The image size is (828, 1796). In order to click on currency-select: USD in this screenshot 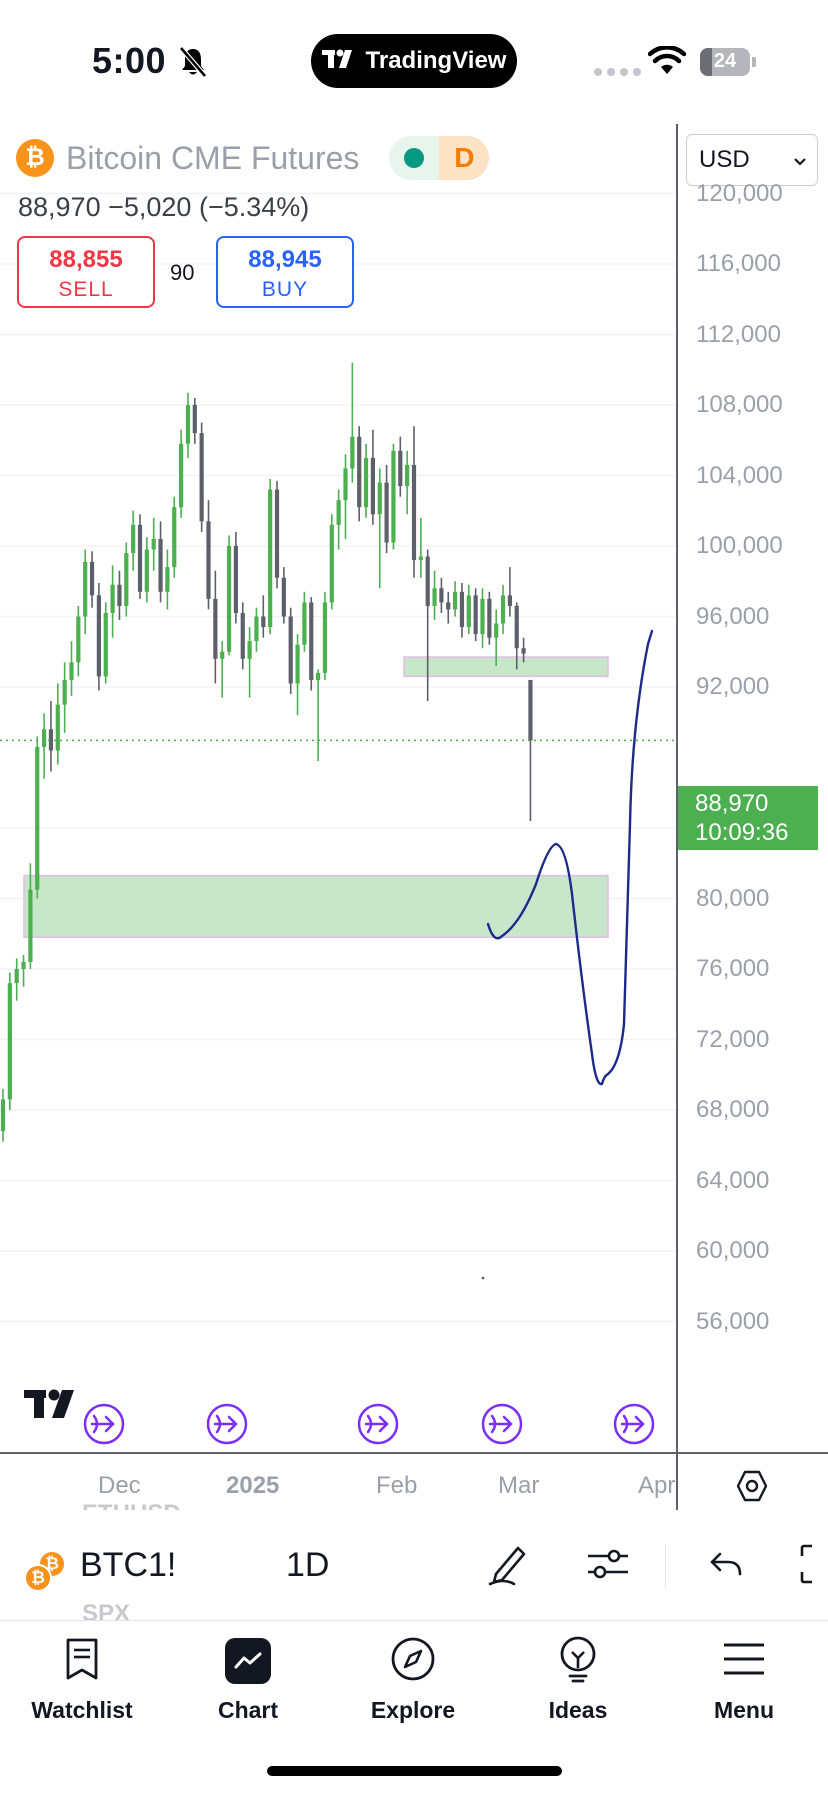, I will do `click(752, 160)`.